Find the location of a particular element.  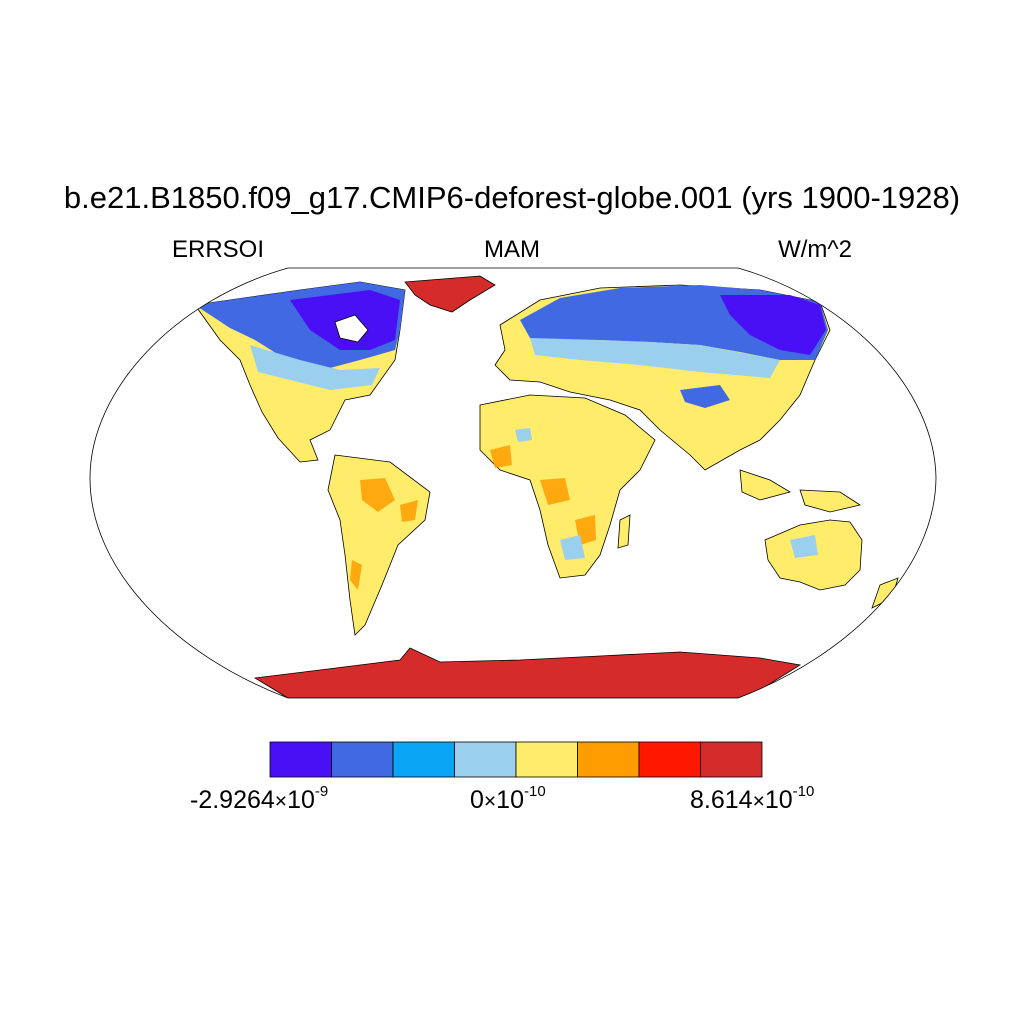

australia-cool-patches is located at coordinates (804, 546).